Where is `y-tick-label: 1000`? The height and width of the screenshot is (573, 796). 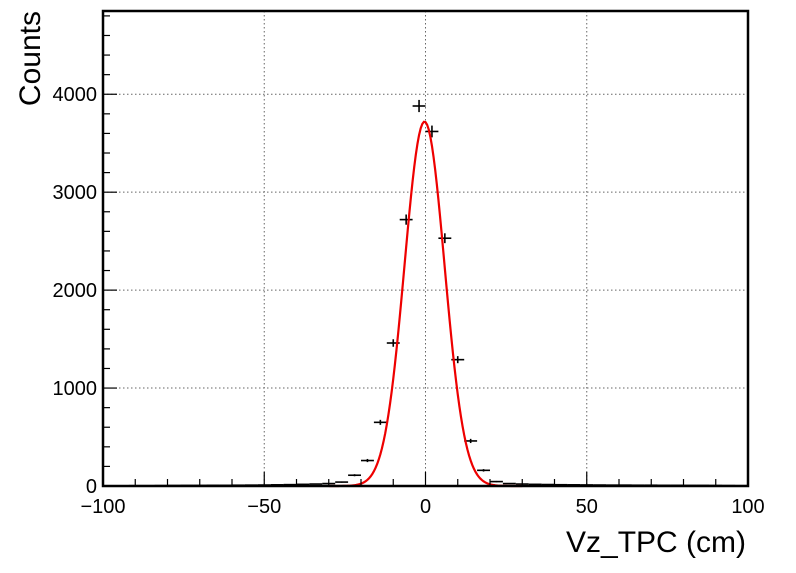
y-tick-label: 1000 is located at coordinates (75, 389).